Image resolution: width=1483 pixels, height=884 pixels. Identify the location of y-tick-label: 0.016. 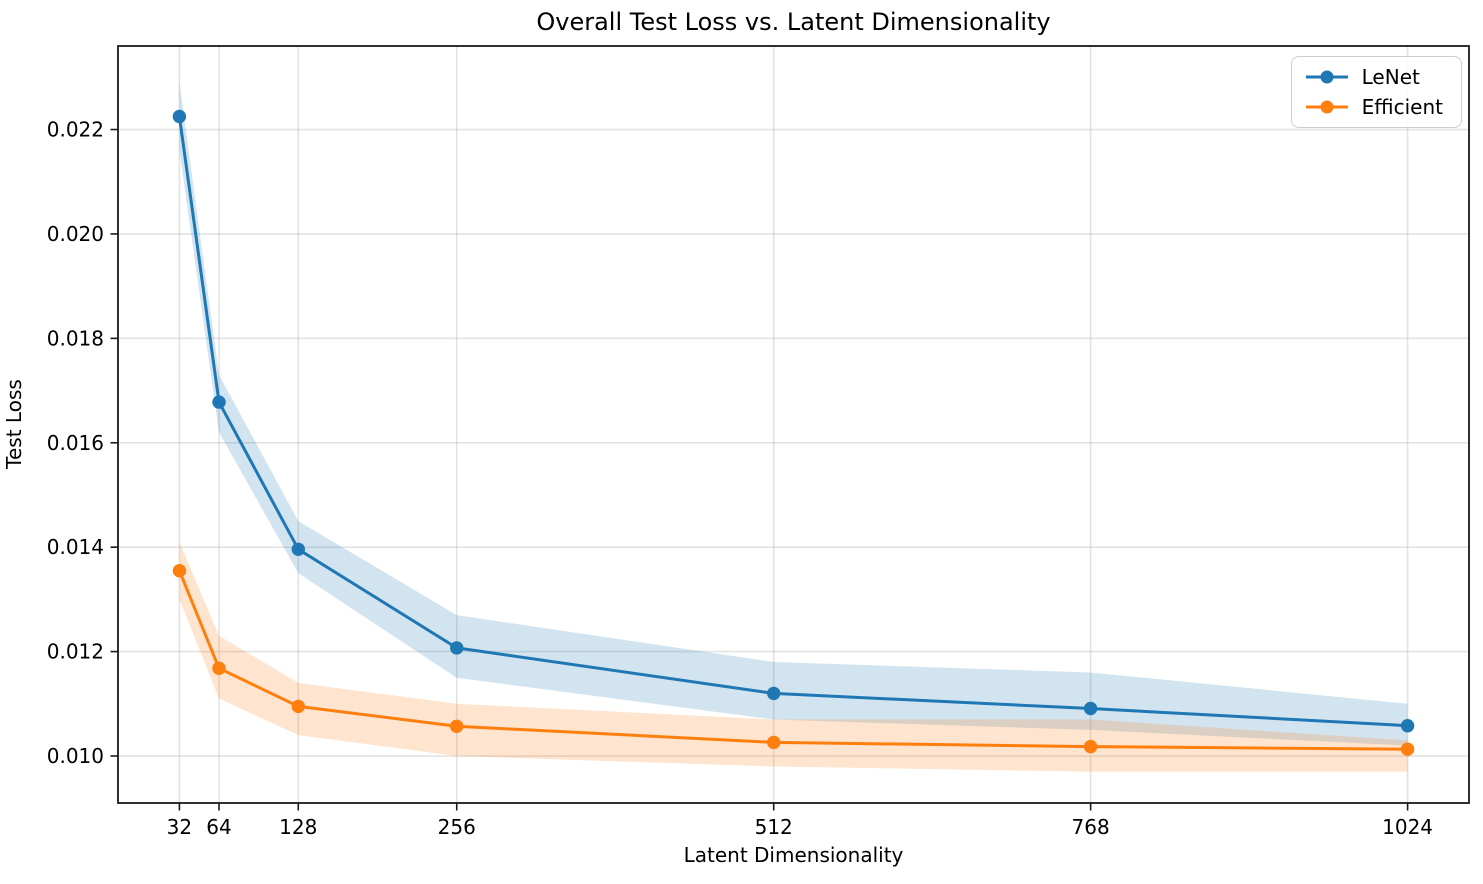
(75, 443).